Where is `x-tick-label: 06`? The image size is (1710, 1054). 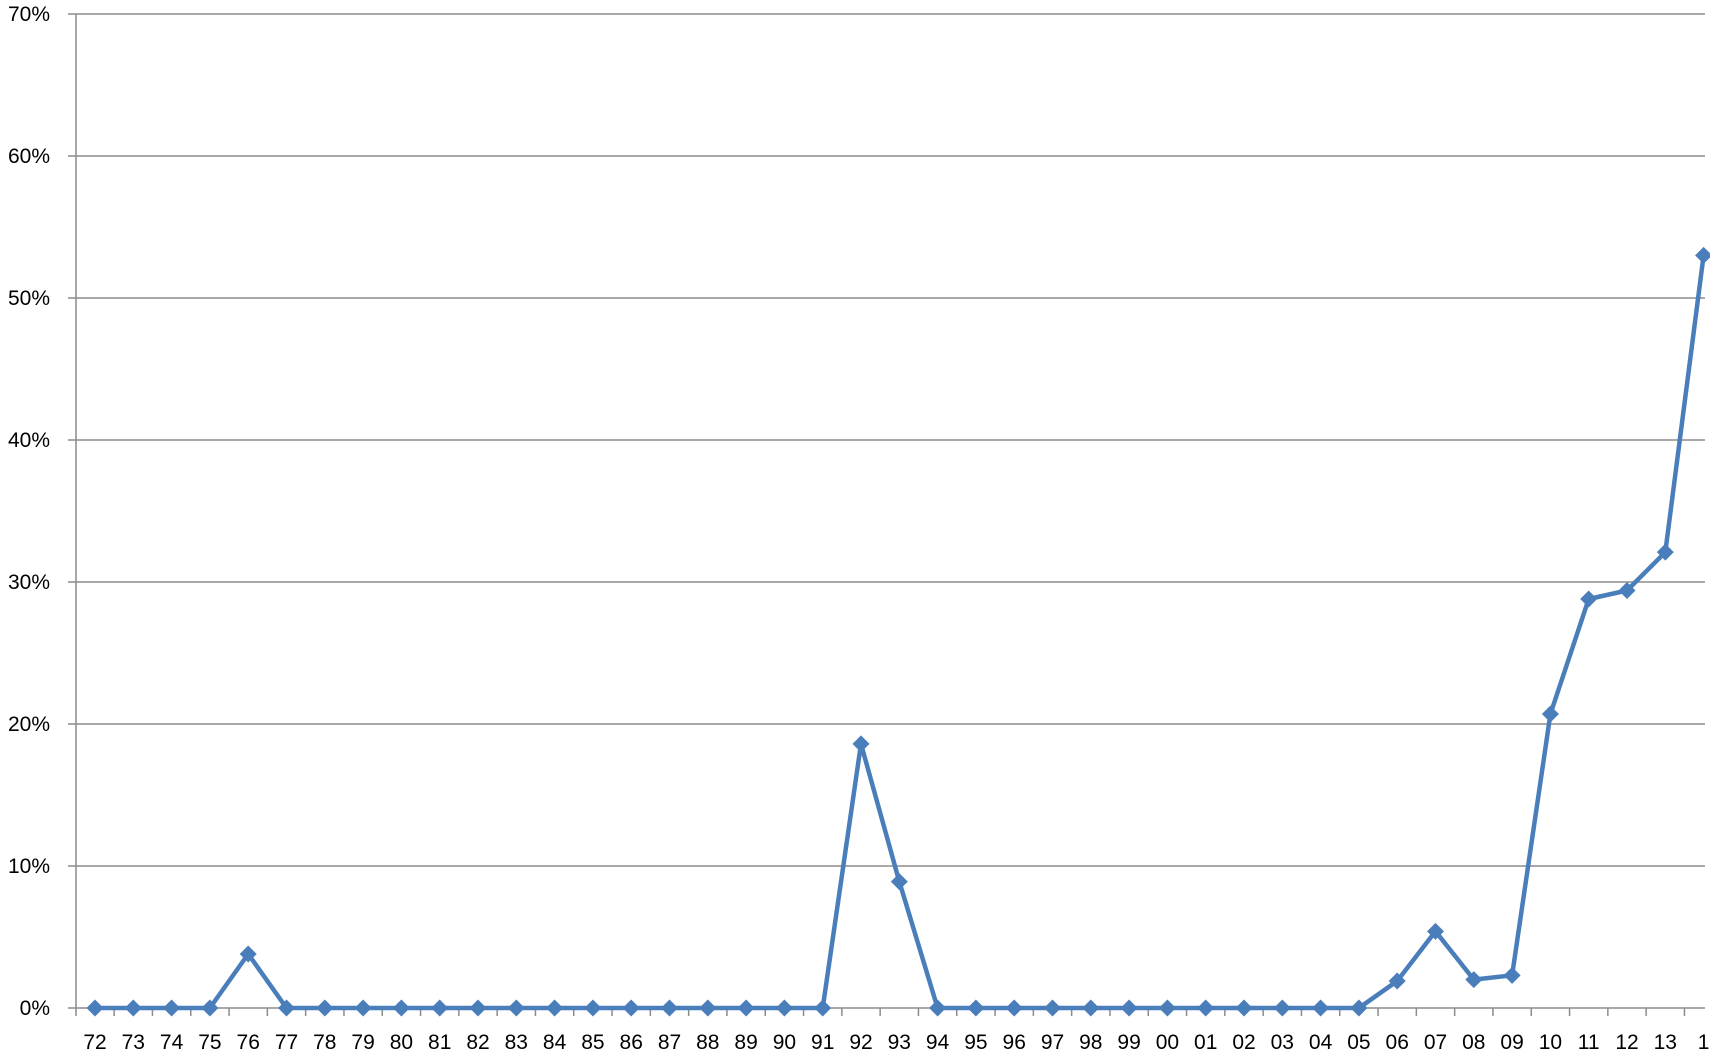
x-tick-label: 06 is located at coordinates (1397, 1042).